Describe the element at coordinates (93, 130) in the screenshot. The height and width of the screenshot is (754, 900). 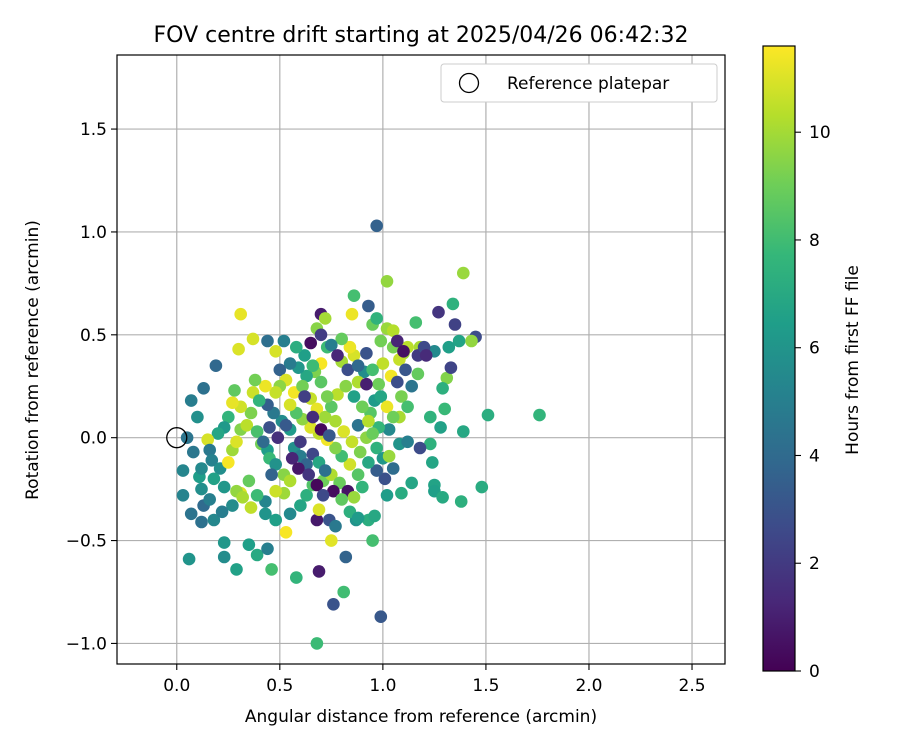
I see `y-tick-label: 1.5` at that location.